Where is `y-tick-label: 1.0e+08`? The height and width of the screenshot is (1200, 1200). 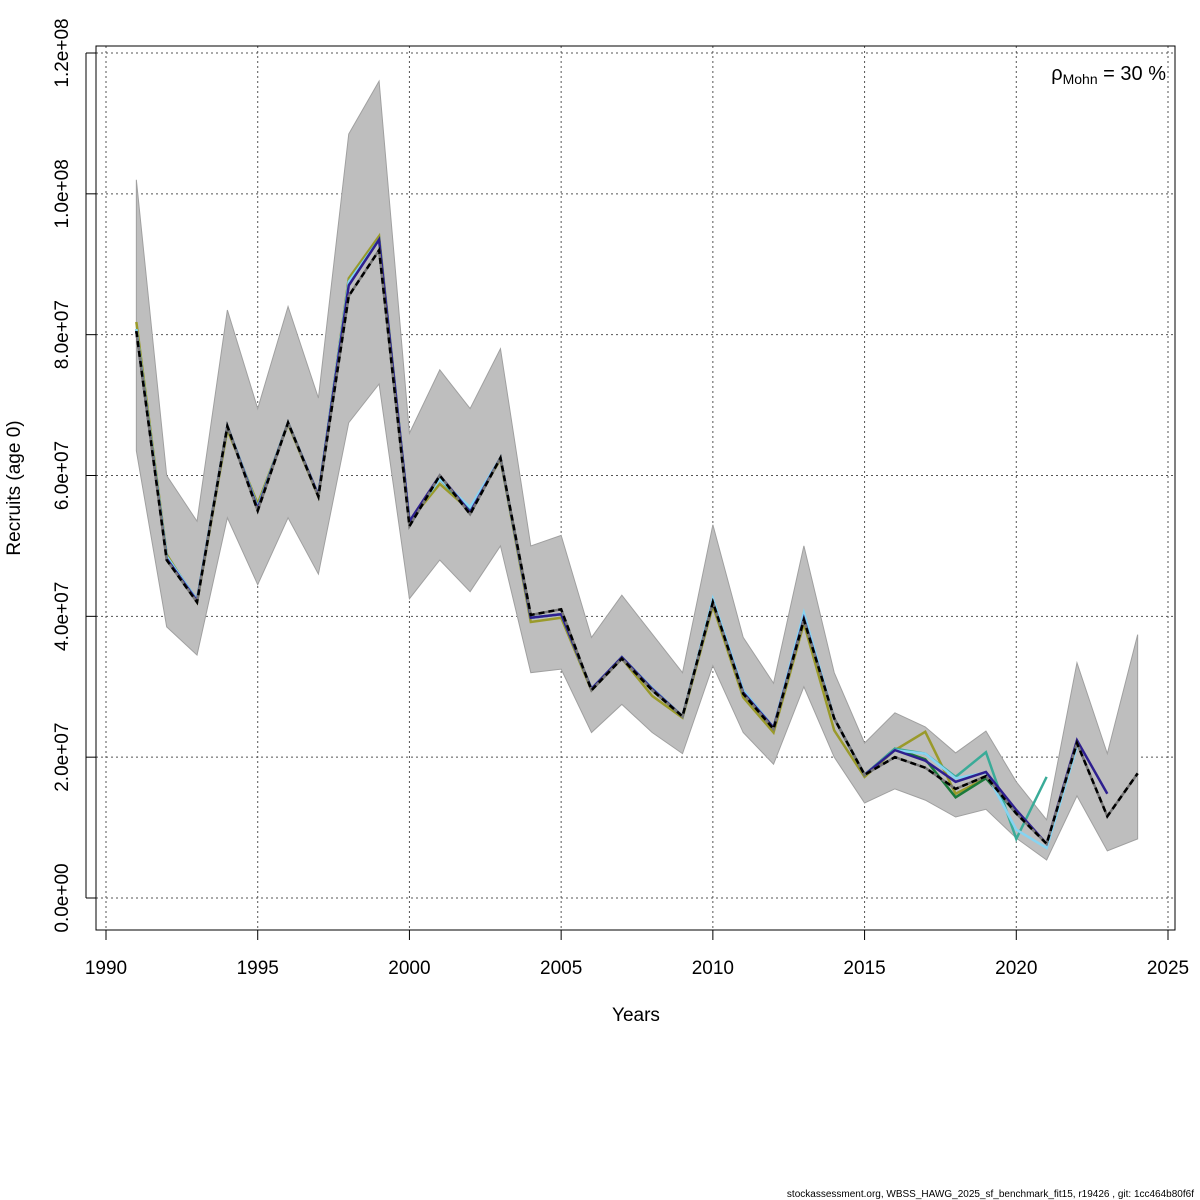 y-tick-label: 1.0e+08 is located at coordinates (62, 193).